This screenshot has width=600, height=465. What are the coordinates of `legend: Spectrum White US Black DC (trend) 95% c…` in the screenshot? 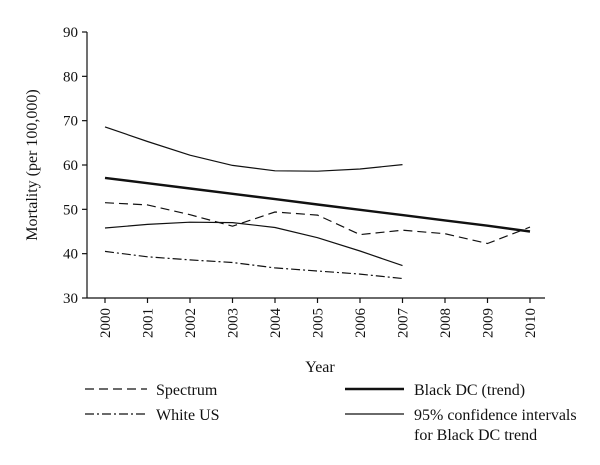 It's located at (331, 413).